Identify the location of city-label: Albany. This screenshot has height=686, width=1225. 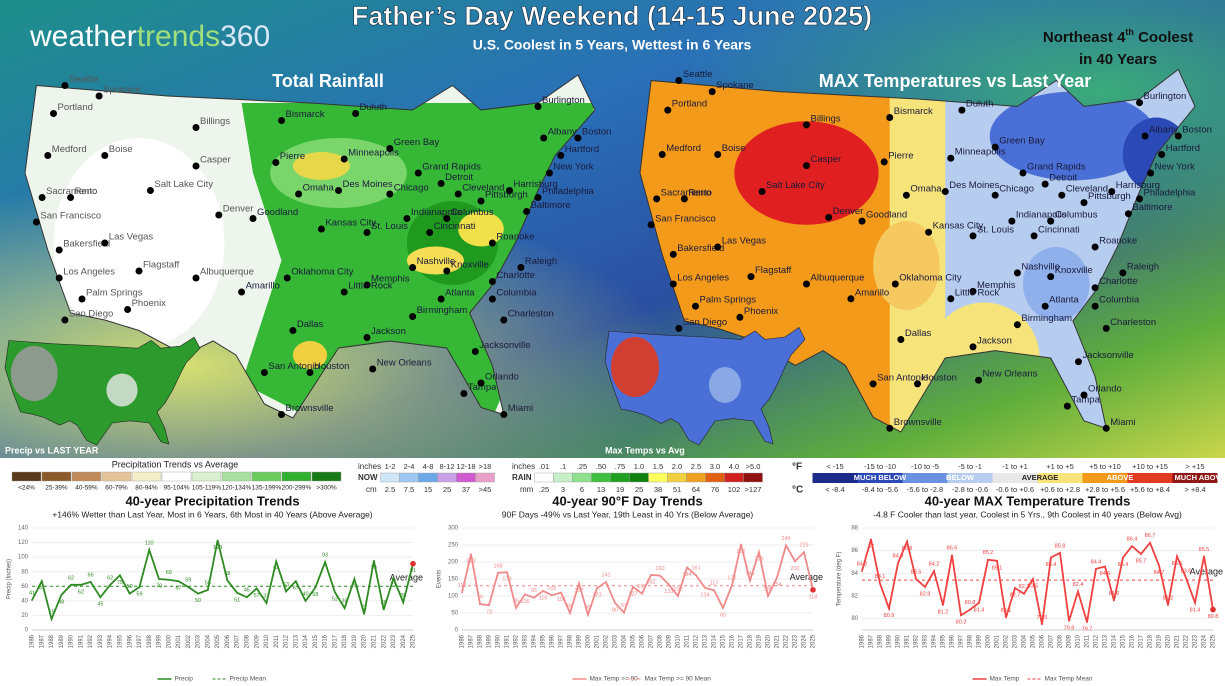
(562, 132).